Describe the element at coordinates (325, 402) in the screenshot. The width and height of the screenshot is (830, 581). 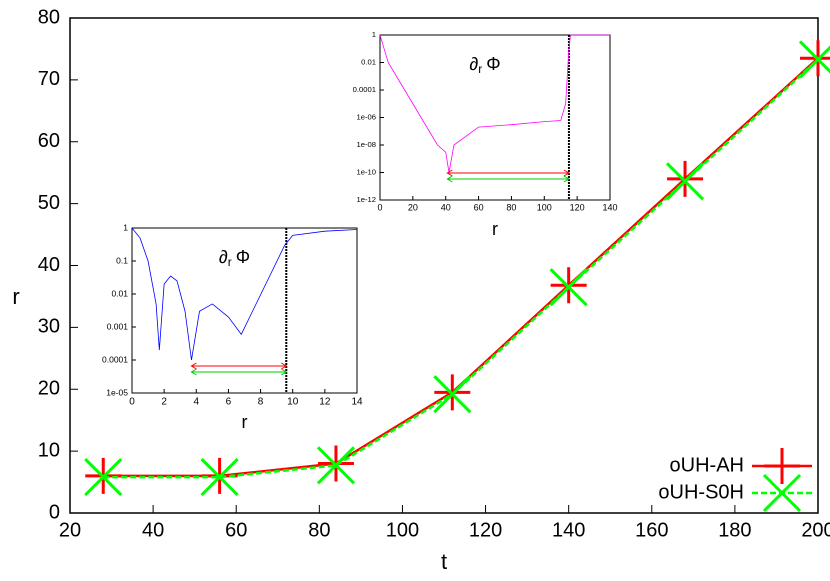
I see `x-tick-label: 12` at that location.